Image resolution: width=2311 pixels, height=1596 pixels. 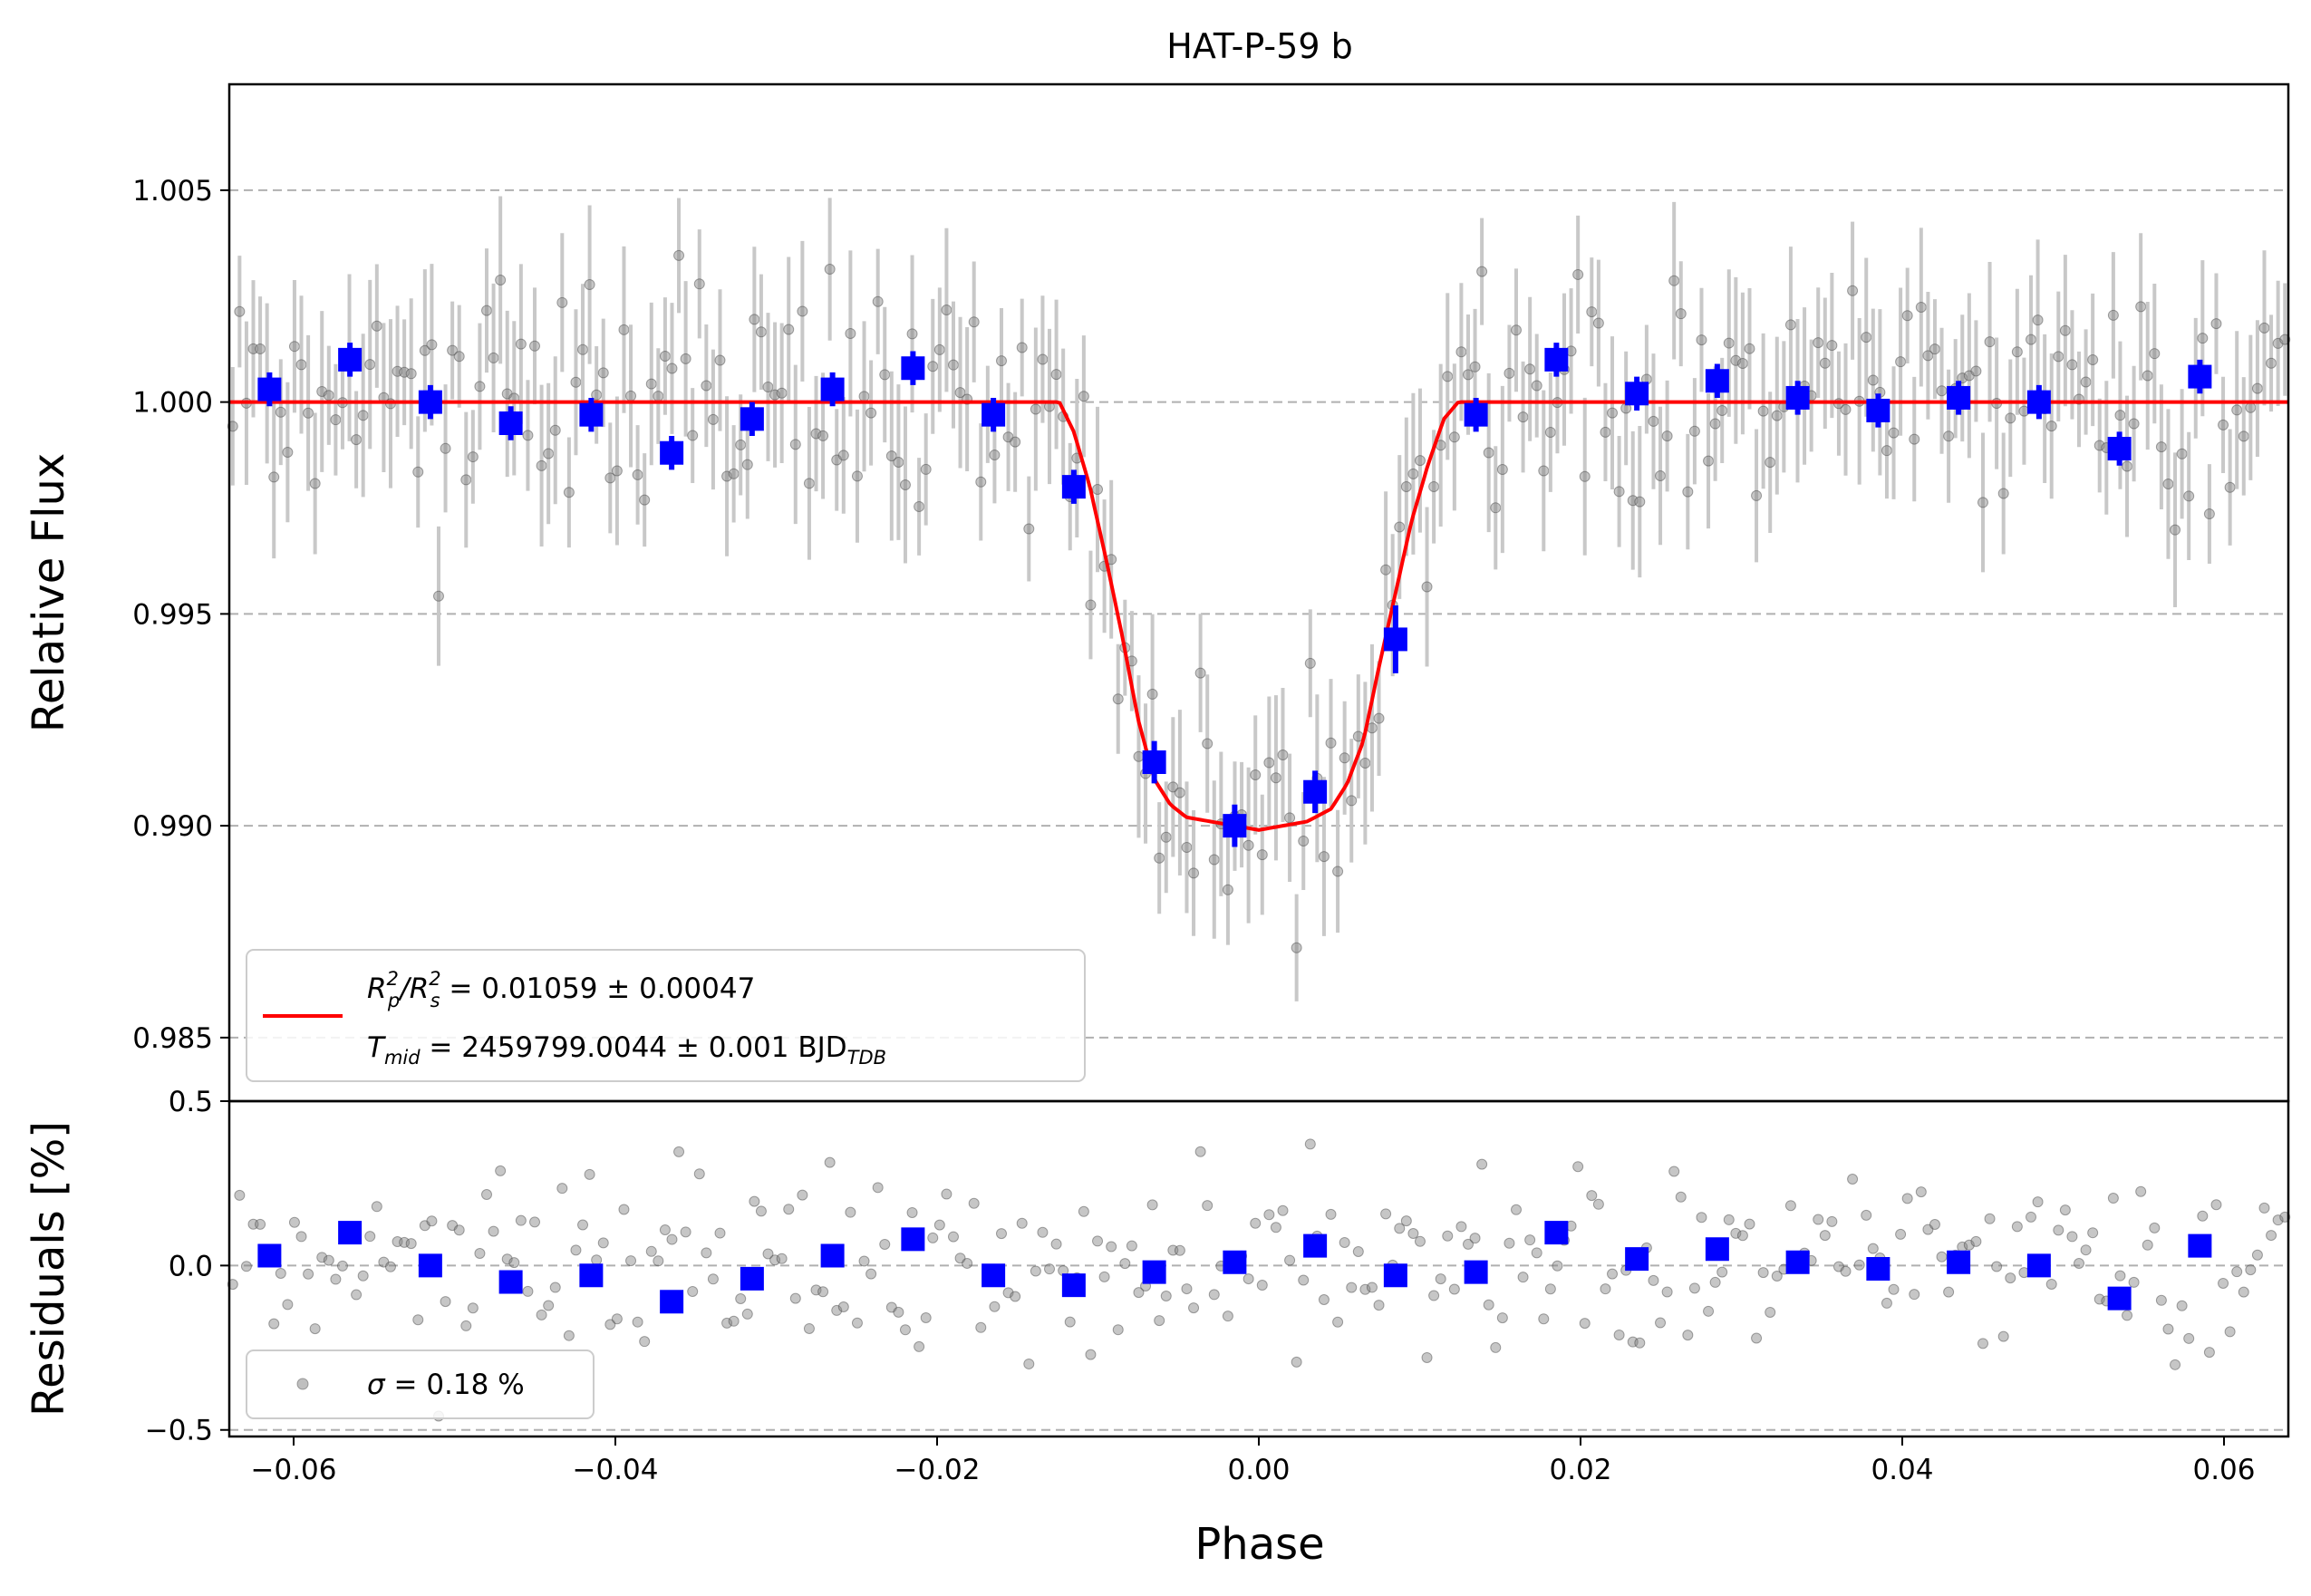 I want to click on binned-residual-point, so click(x=1235, y=1262).